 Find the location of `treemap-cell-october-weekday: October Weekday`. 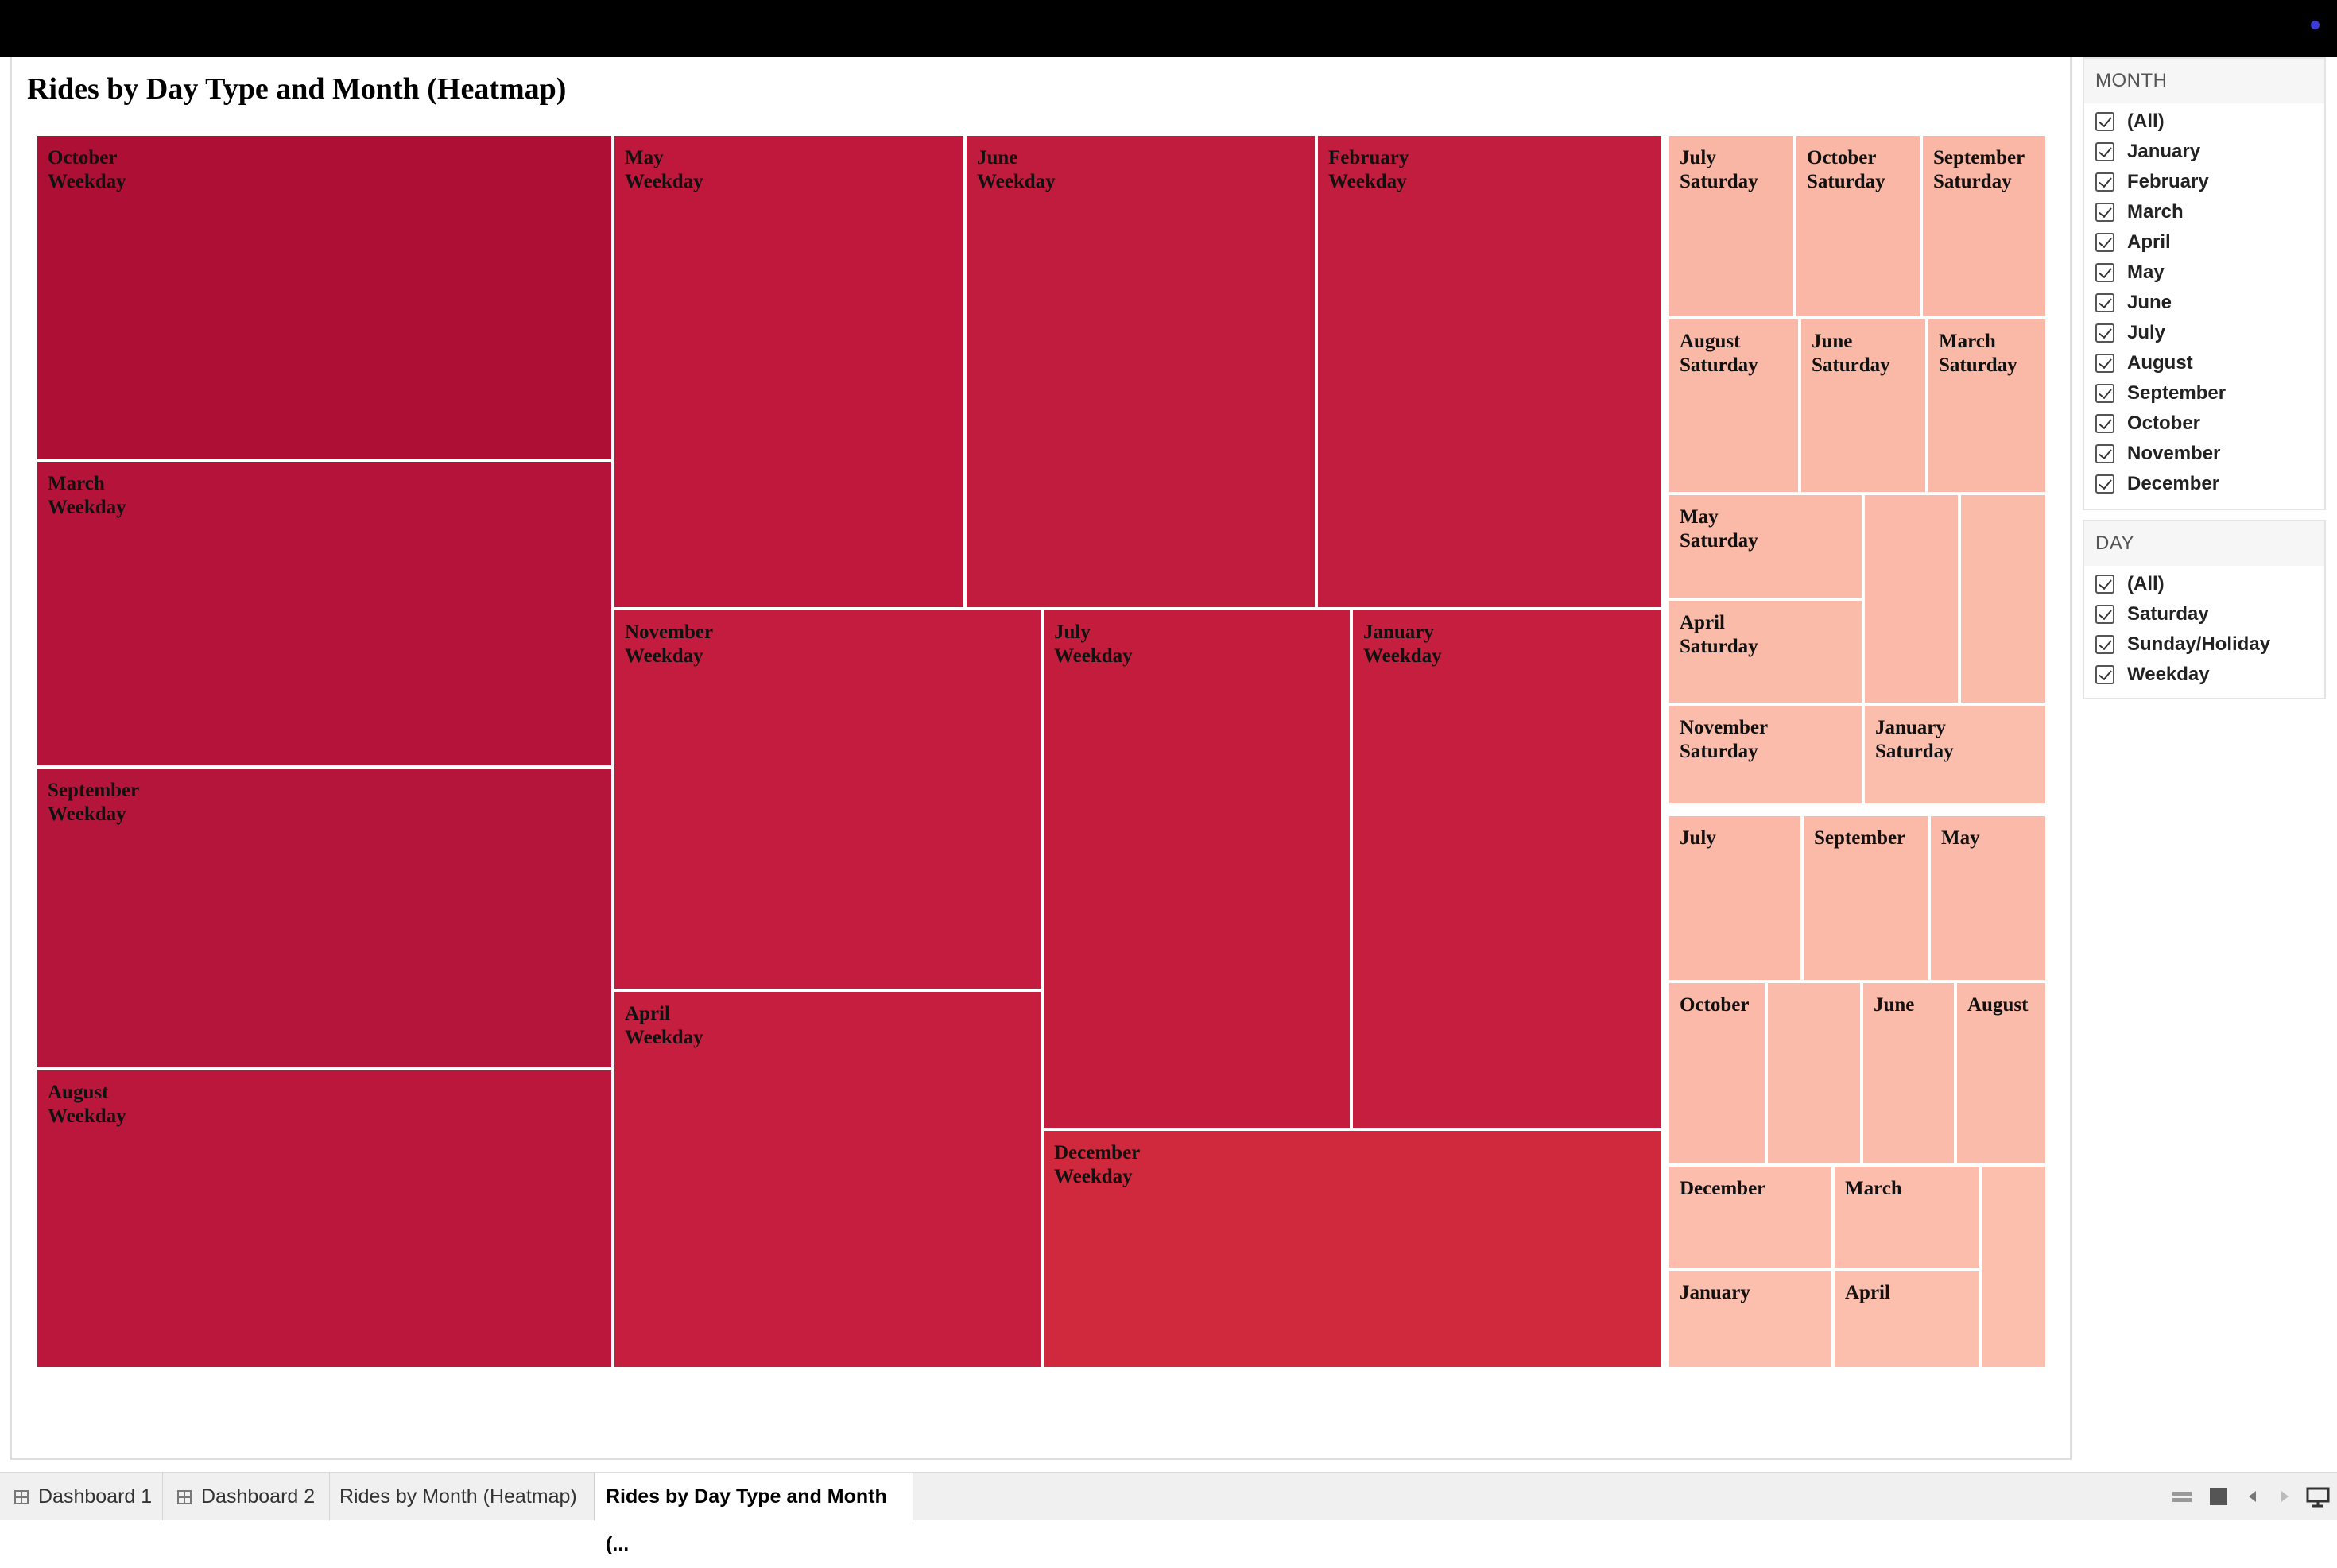

treemap-cell-october-weekday: October Weekday is located at coordinates (325, 297).